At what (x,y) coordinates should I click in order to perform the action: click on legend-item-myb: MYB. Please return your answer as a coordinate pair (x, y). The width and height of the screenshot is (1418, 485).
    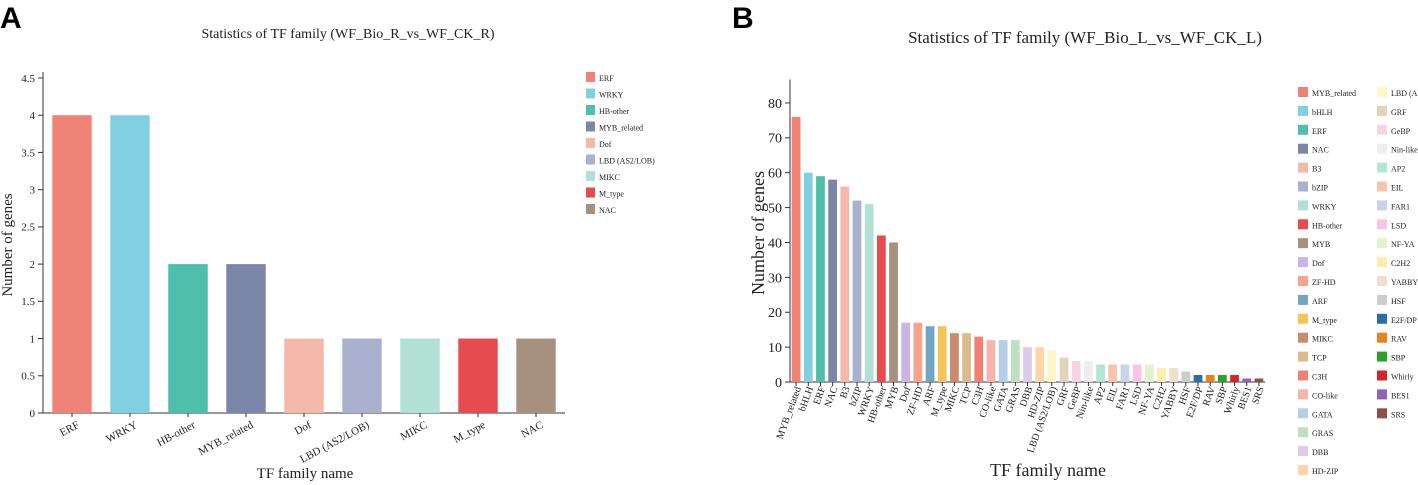
    Looking at the image, I should click on (1314, 243).